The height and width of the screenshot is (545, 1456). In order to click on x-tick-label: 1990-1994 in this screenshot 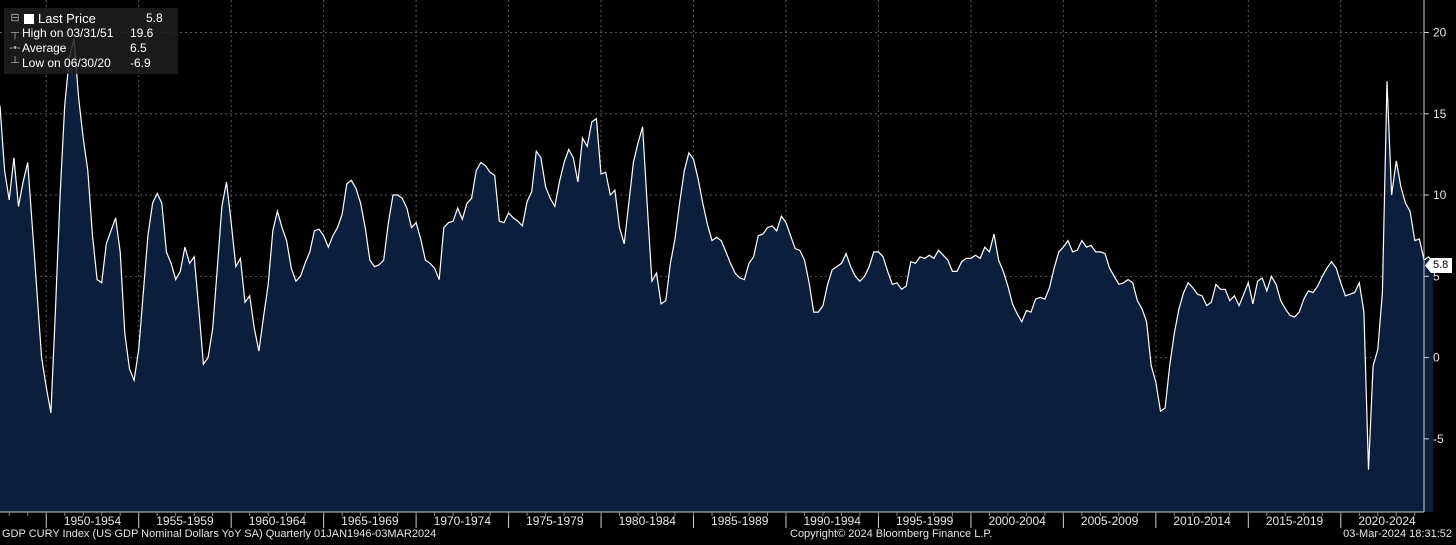, I will do `click(833, 521)`.